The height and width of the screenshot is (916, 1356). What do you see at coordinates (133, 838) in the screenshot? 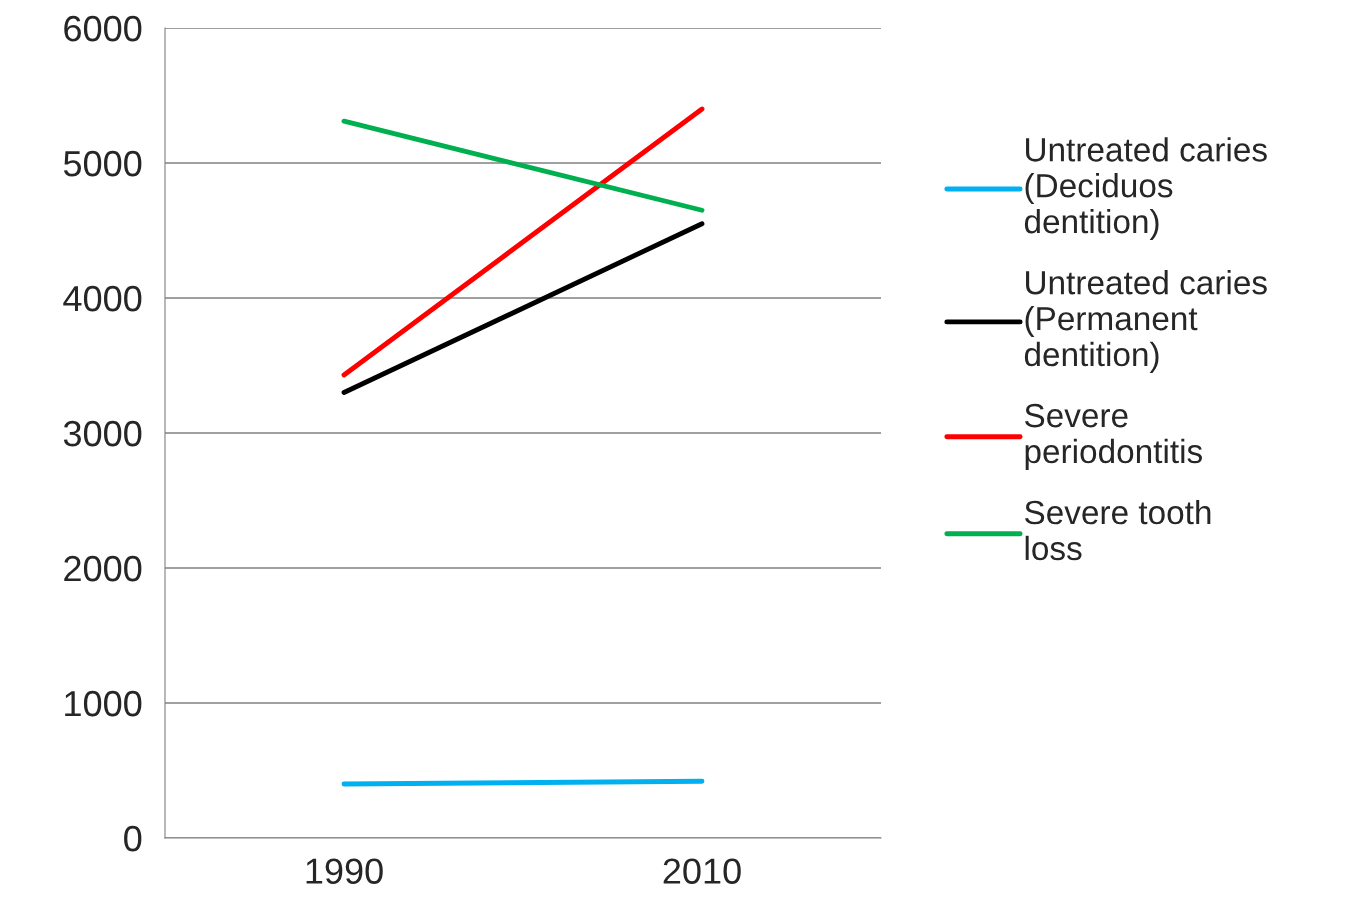
I see `y-tick-label: 0` at bounding box center [133, 838].